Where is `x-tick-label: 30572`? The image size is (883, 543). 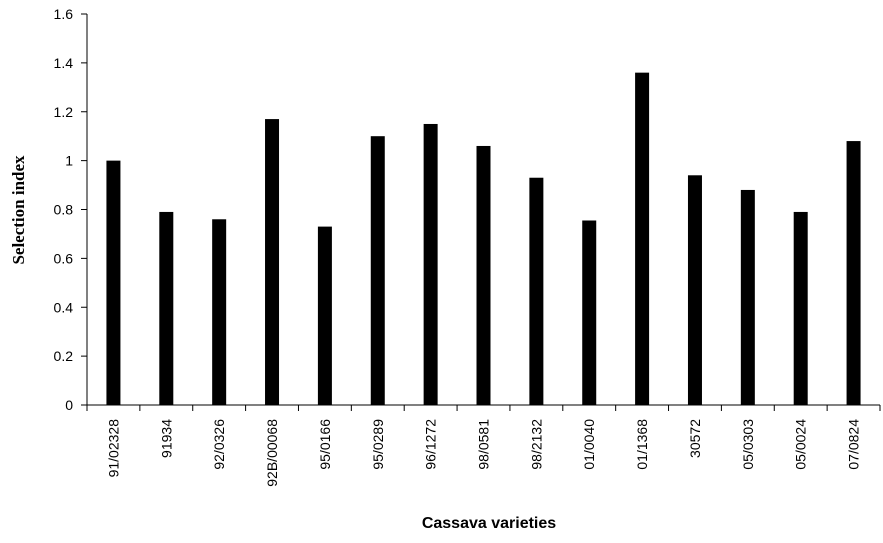 x-tick-label: 30572 is located at coordinates (695, 438).